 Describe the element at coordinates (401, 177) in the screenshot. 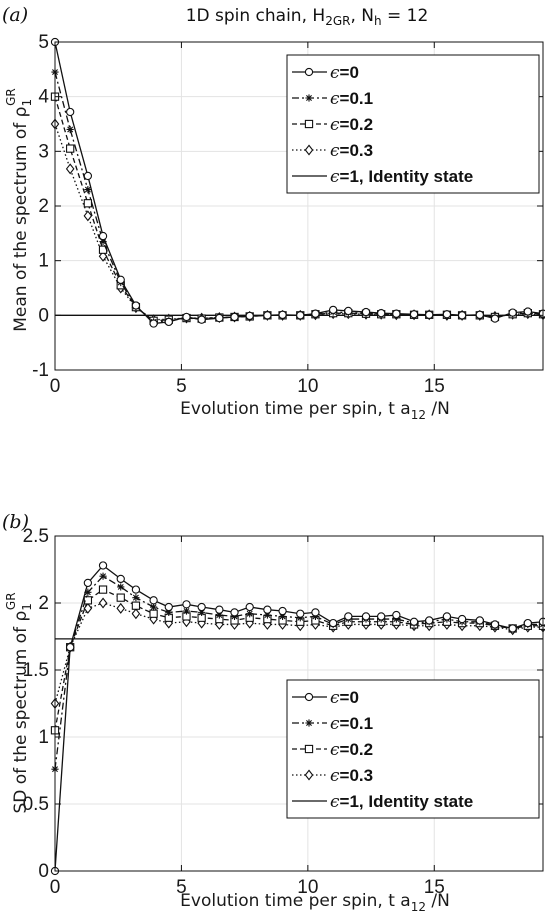

I see `panel-a-legend-label-4: ϵ=1, Identity state` at that location.